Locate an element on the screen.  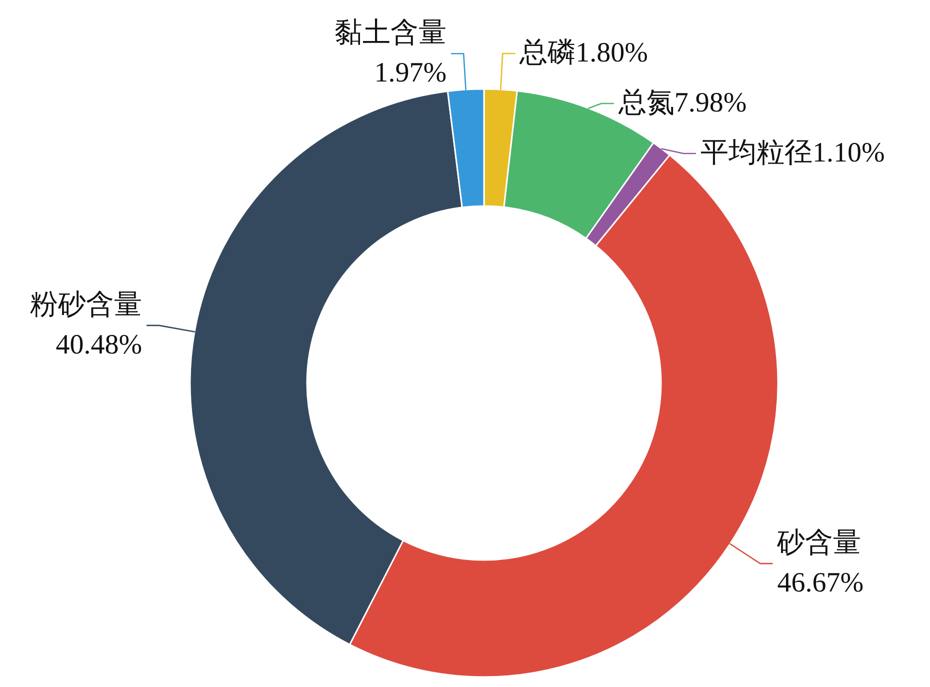
data-label: 1.97% is located at coordinates (410, 73).